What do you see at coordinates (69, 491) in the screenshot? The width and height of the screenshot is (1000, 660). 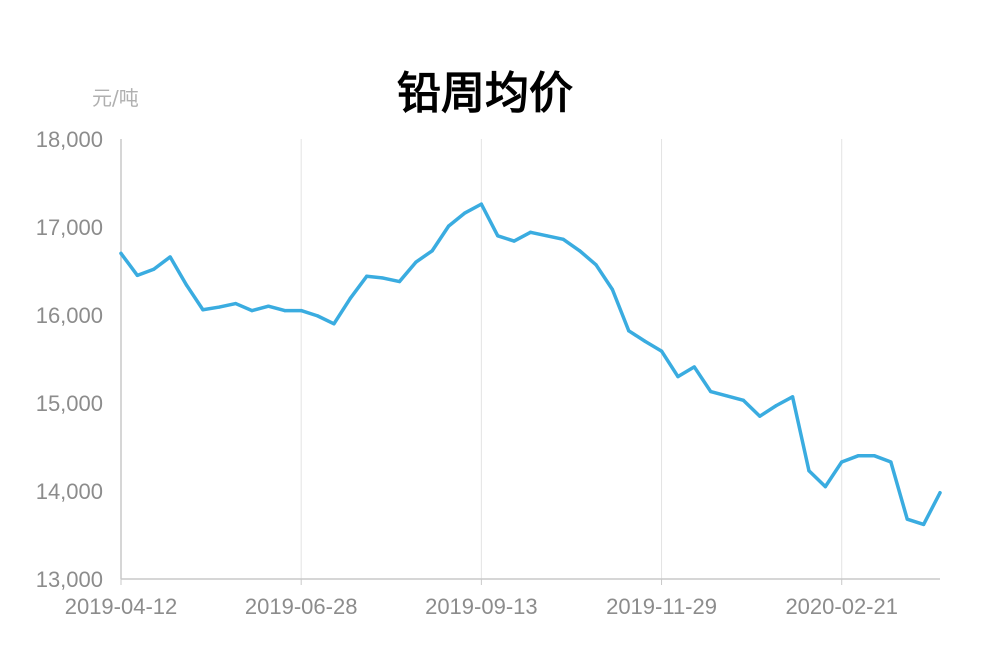 I see `y-tick-label: 14,000` at bounding box center [69, 491].